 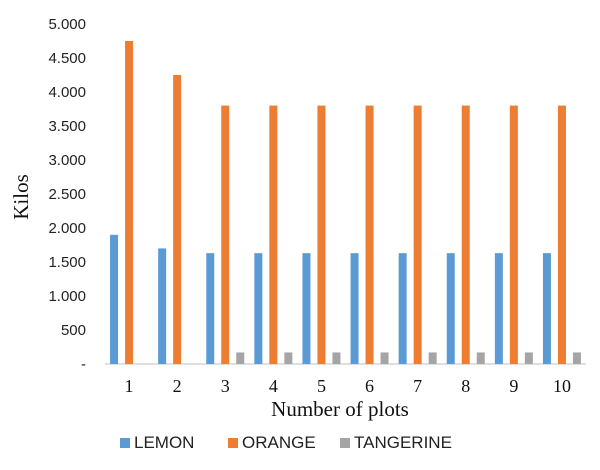 What do you see at coordinates (67, 58) in the screenshot?
I see `y-tick-label: 4.500` at bounding box center [67, 58].